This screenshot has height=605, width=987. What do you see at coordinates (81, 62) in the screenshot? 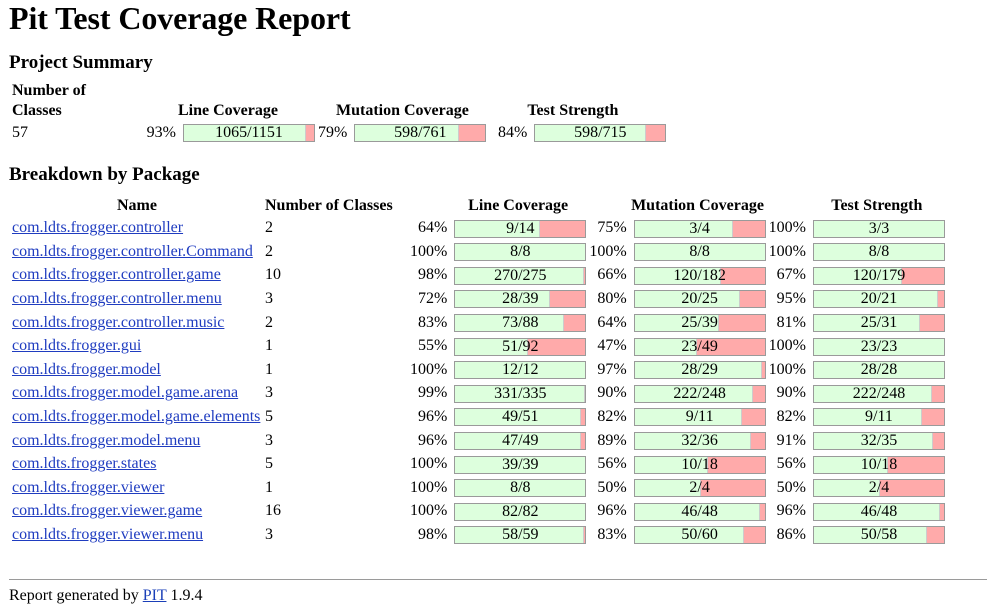
I see `project-summary-heading: Project Summary` at bounding box center [81, 62].